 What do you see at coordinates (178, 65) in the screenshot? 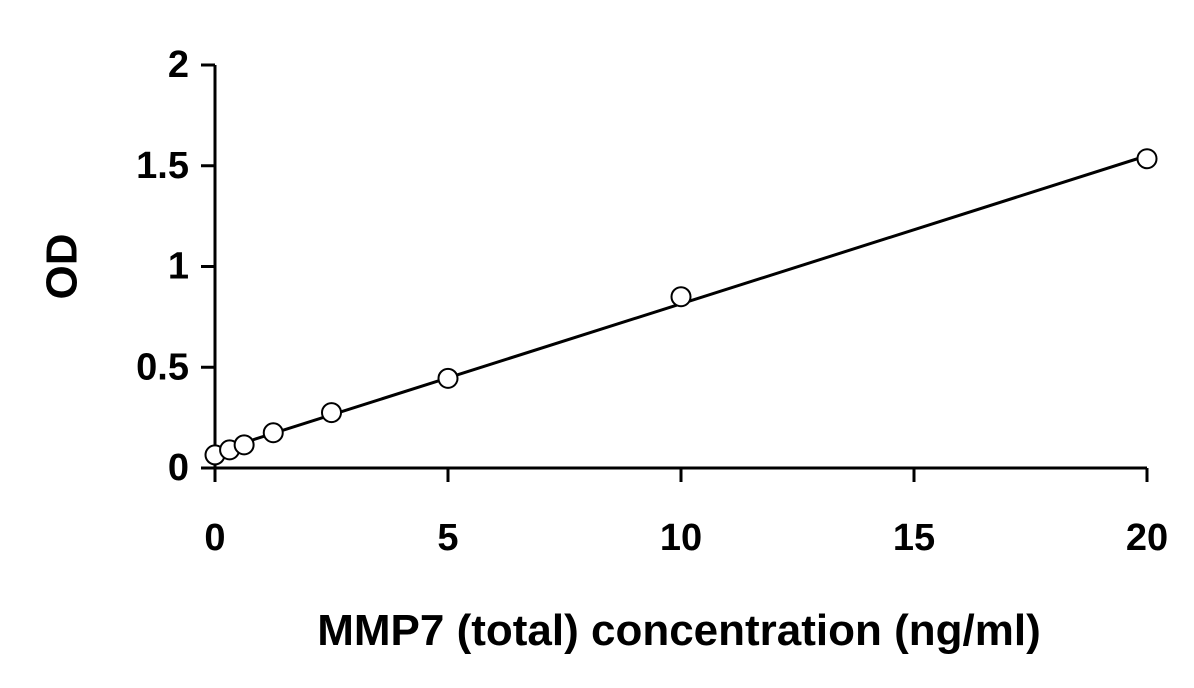
I see `y-tick-label: 2` at bounding box center [178, 65].